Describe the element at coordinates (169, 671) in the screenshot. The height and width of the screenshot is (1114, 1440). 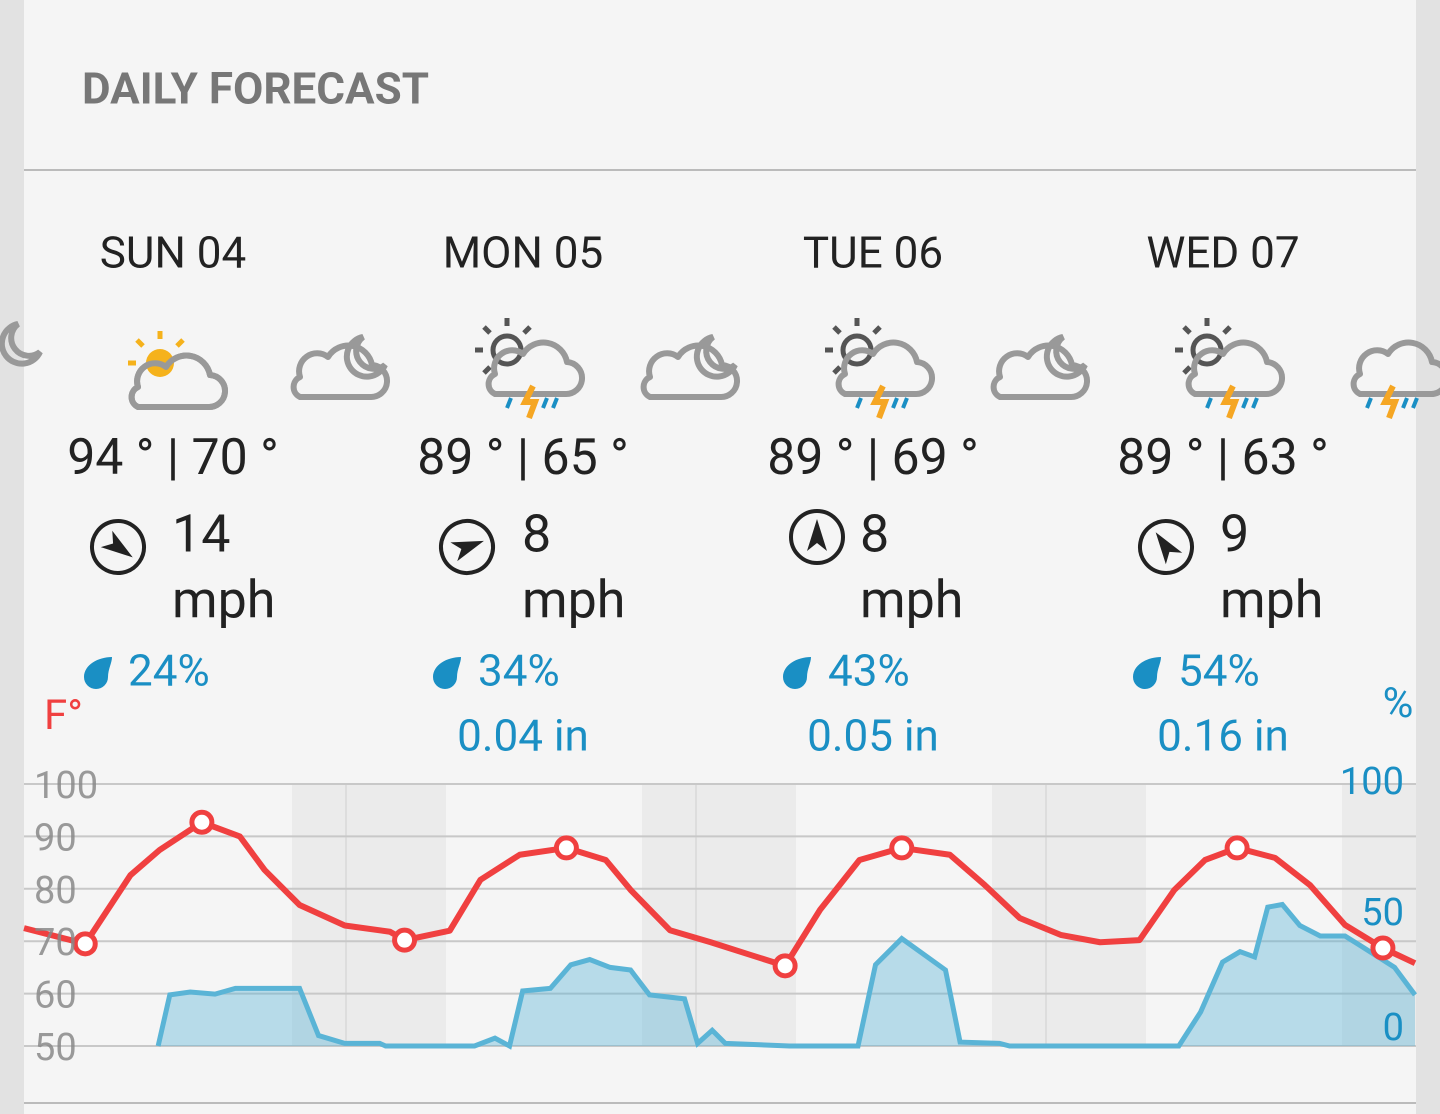
I see `precip-chance: 24%` at that location.